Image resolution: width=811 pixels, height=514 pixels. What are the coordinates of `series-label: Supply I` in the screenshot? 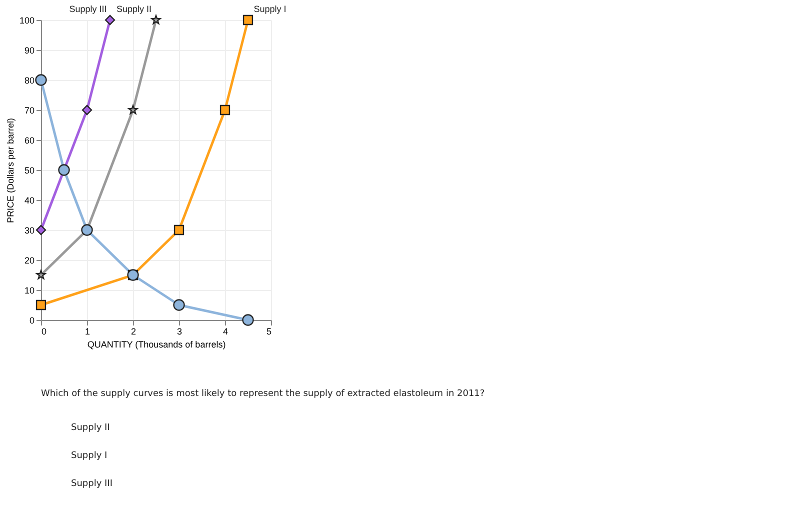 It's located at (270, 9).